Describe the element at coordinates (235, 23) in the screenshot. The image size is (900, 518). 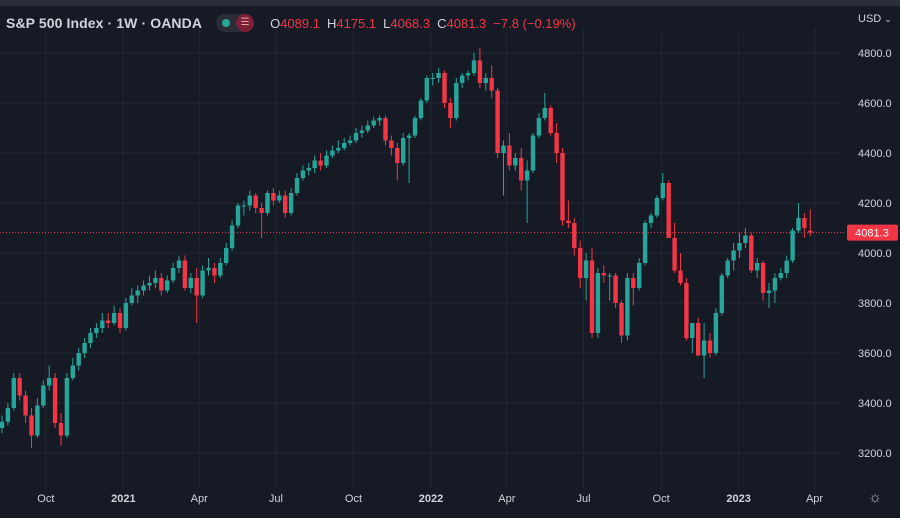
I see `chart-style-toggle-icon: ☰` at that location.